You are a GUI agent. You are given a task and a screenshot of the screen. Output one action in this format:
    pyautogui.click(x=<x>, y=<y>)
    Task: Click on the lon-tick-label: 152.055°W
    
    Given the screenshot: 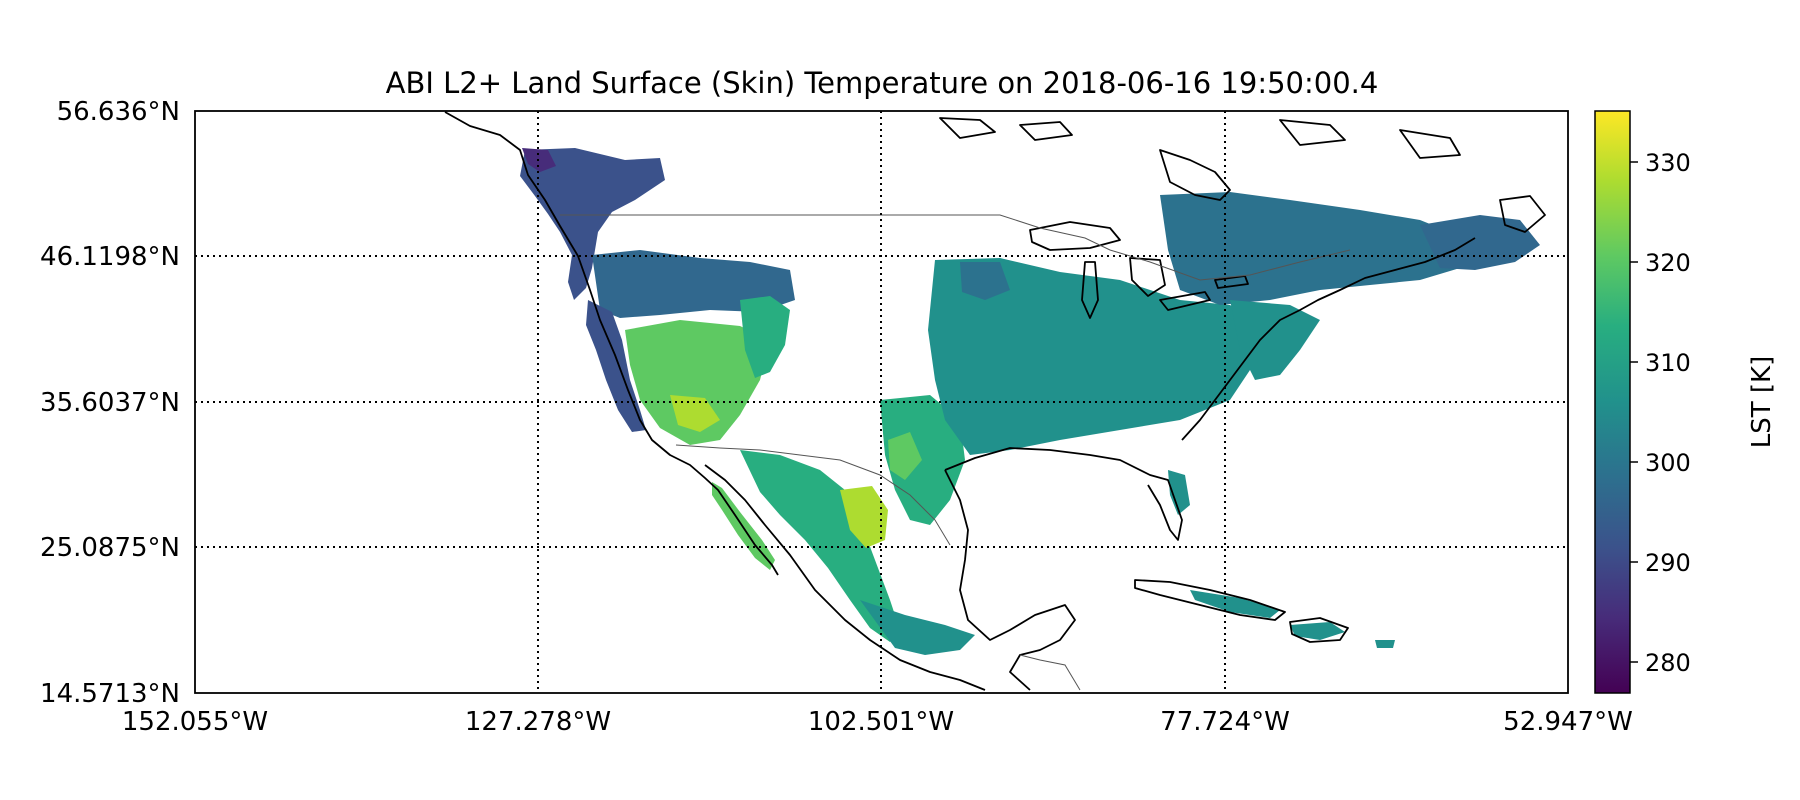 What is the action you would take?
    pyautogui.click(x=195, y=722)
    